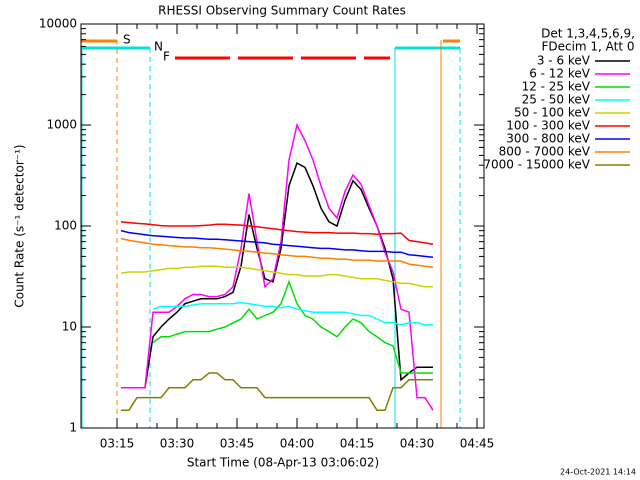 Image resolution: width=640 pixels, height=480 pixels. What do you see at coordinates (556, 87) in the screenshot?
I see `legend-label: 12 - 25 keV` at bounding box center [556, 87].